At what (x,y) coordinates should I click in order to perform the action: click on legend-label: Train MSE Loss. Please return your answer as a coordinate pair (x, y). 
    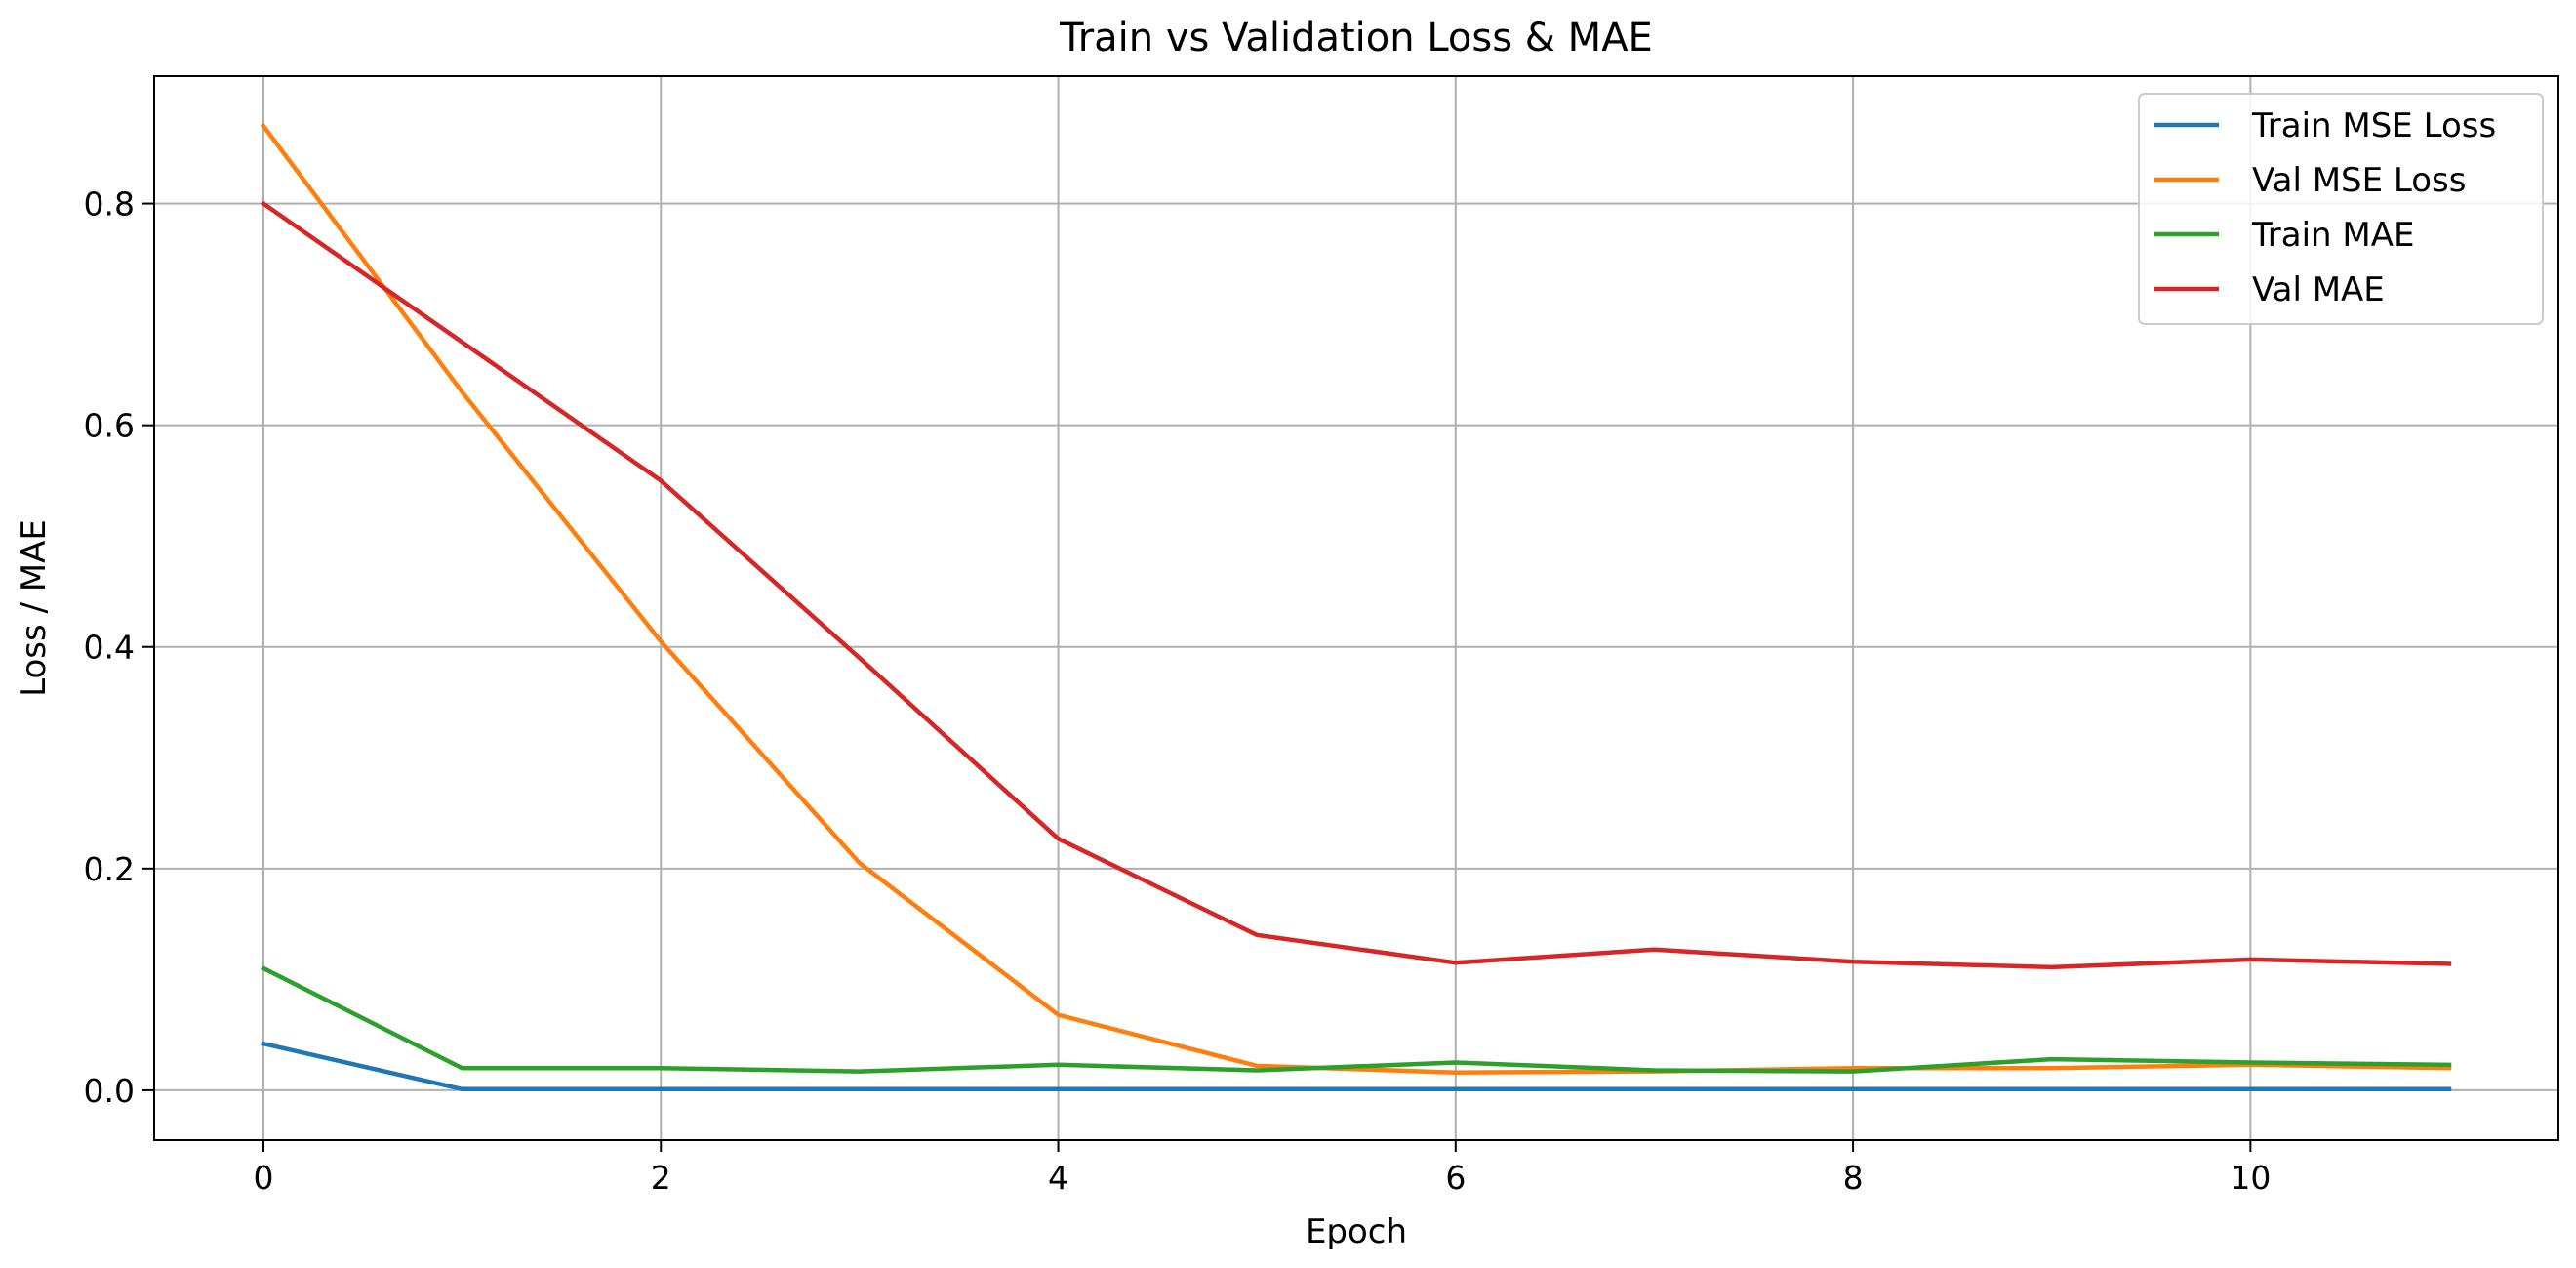
    Looking at the image, I should click on (2373, 126).